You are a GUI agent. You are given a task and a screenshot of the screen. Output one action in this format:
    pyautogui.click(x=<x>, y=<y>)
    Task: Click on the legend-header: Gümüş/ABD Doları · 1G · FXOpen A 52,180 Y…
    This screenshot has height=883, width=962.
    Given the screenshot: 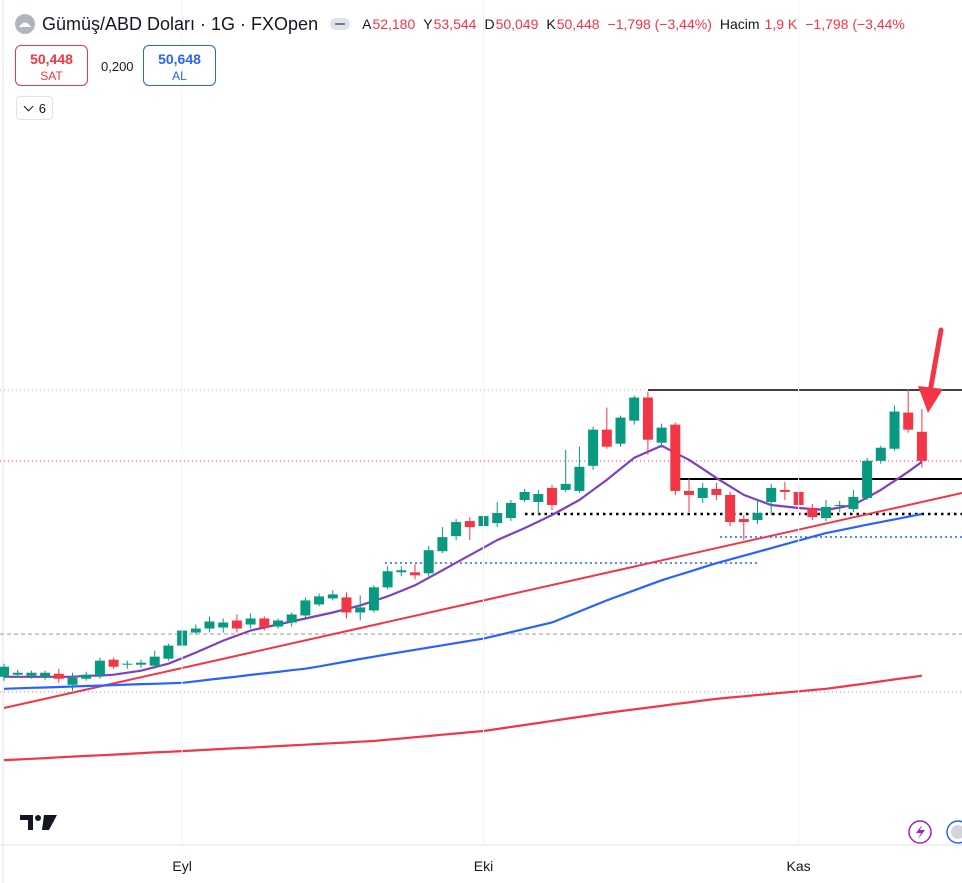 What is the action you would take?
    pyautogui.click(x=463, y=24)
    